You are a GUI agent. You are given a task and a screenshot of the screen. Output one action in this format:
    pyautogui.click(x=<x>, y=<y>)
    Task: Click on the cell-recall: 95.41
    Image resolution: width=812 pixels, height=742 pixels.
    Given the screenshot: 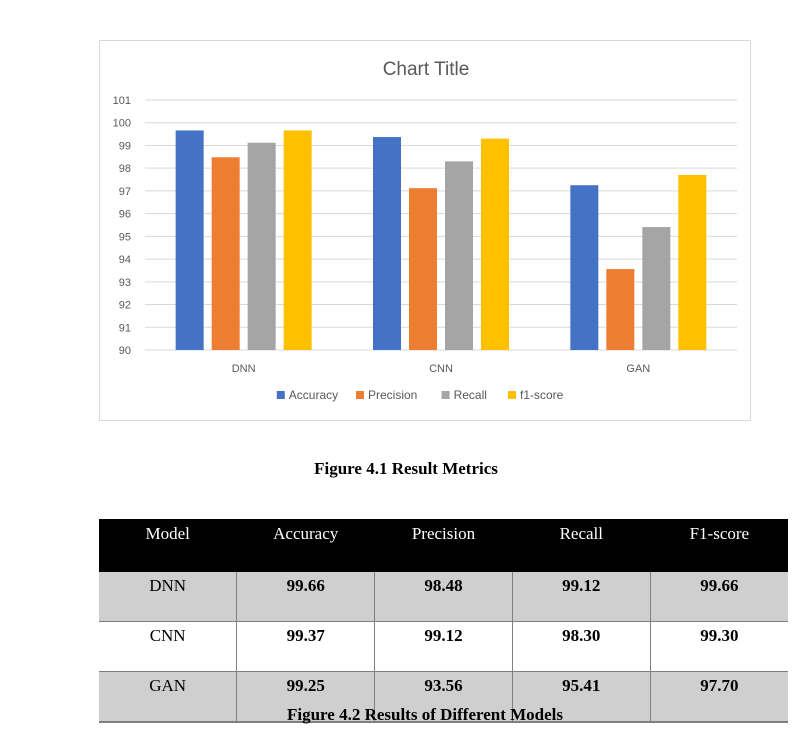 What is the action you would take?
    pyautogui.click(x=581, y=697)
    